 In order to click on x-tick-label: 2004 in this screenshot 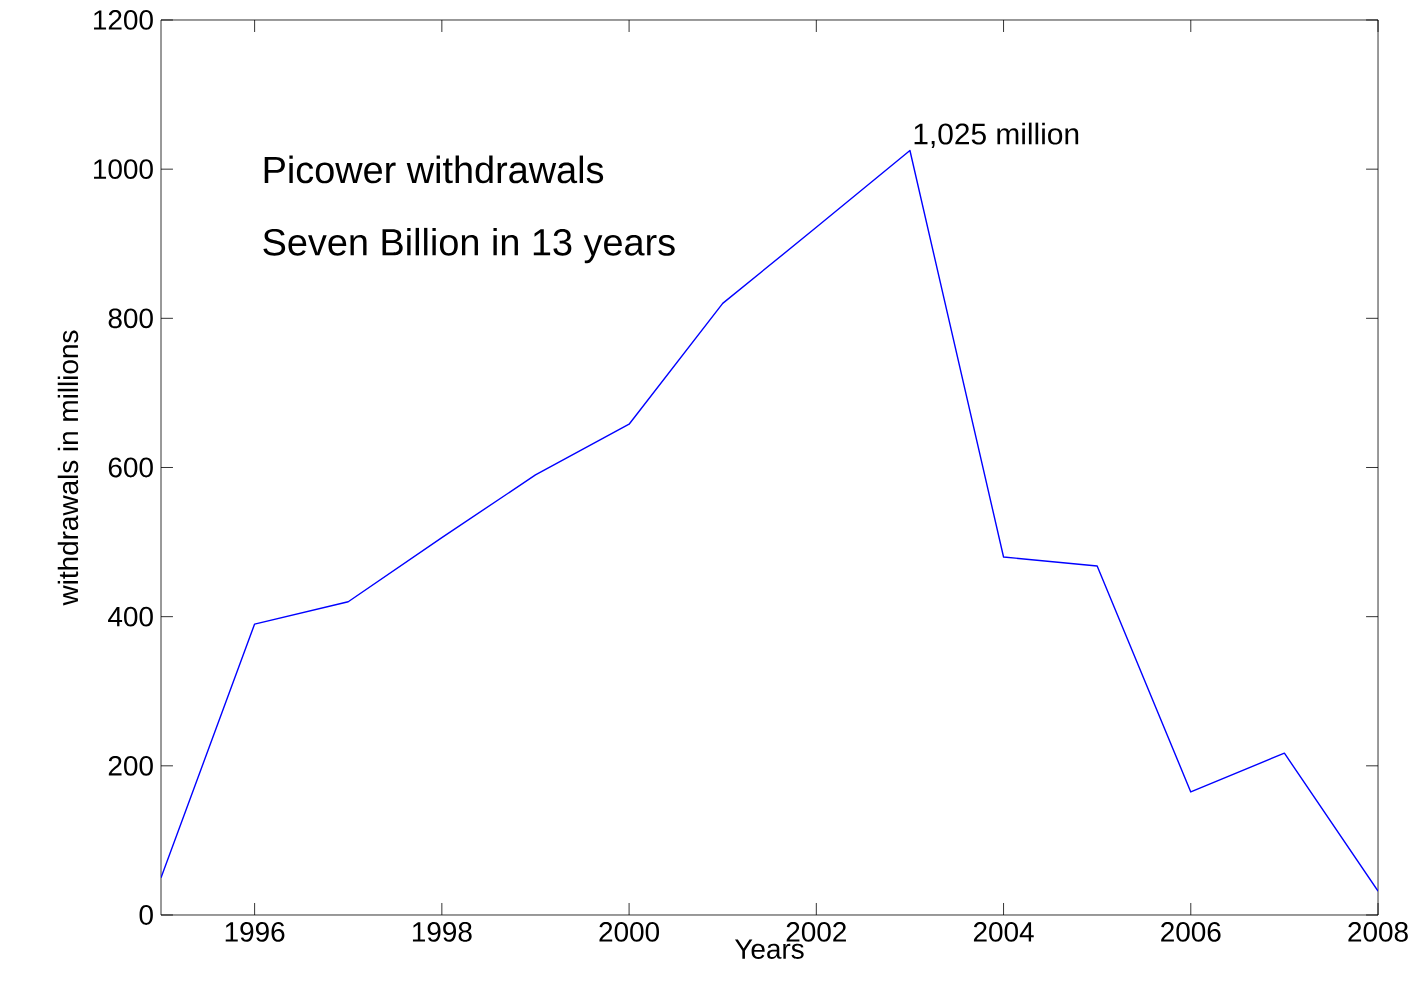, I will do `click(1003, 932)`.